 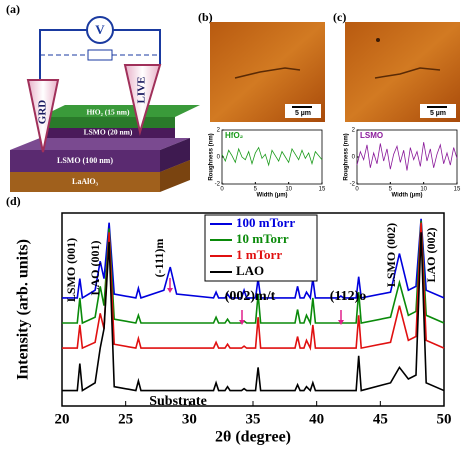 I want to click on annotation: (-111)m, so click(x=159, y=258).